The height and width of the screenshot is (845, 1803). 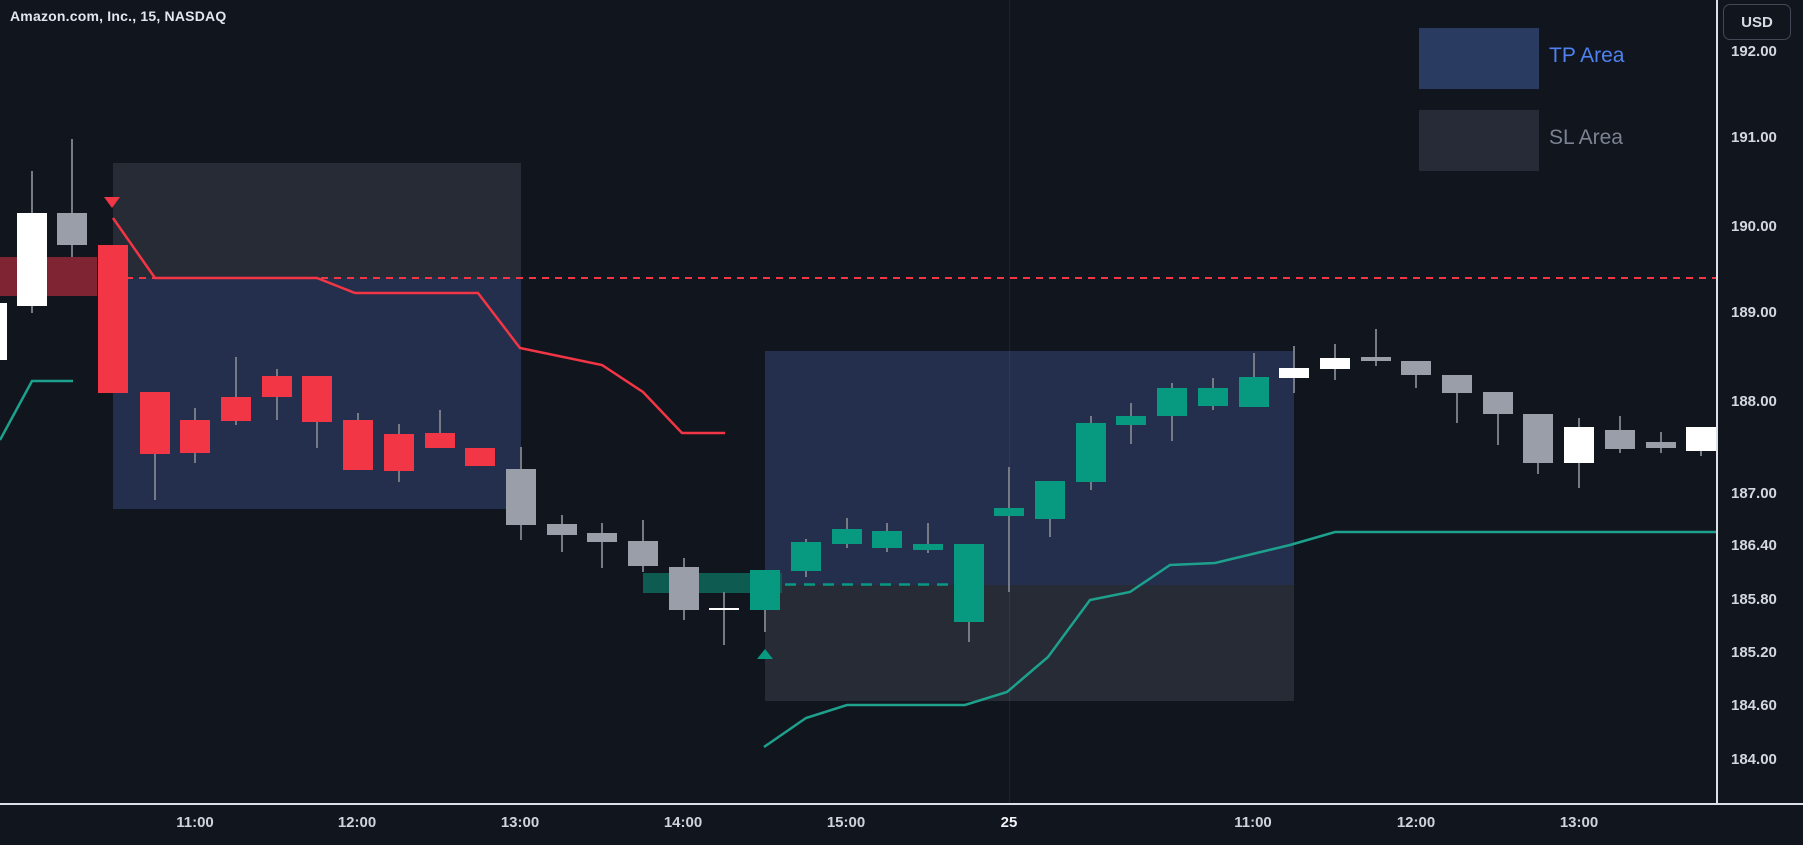 What do you see at coordinates (118, 16) in the screenshot?
I see `symbol-title: Amazon.com, Inc., 15, NASDAQ` at bounding box center [118, 16].